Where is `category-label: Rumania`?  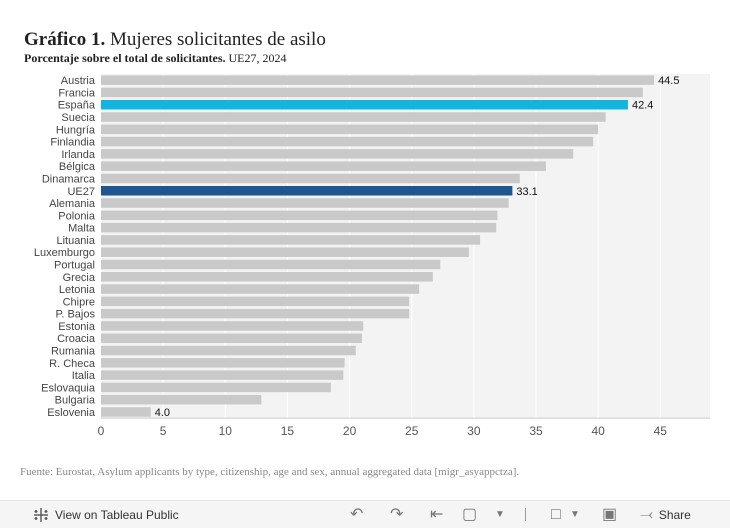
category-label: Rumania is located at coordinates (73, 352).